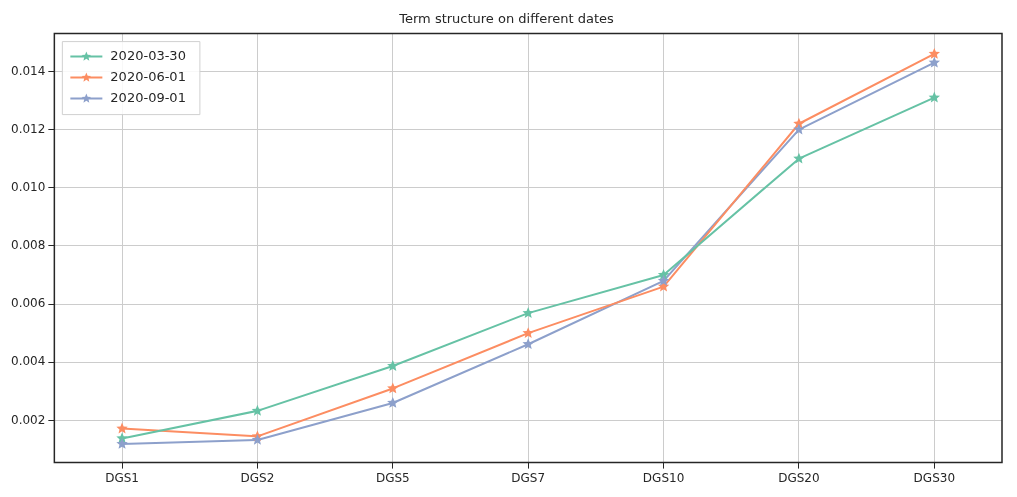 Image resolution: width=1017 pixels, height=497 pixels. What do you see at coordinates (28, 419) in the screenshot?
I see `y-tick-label: 0.002` at bounding box center [28, 419].